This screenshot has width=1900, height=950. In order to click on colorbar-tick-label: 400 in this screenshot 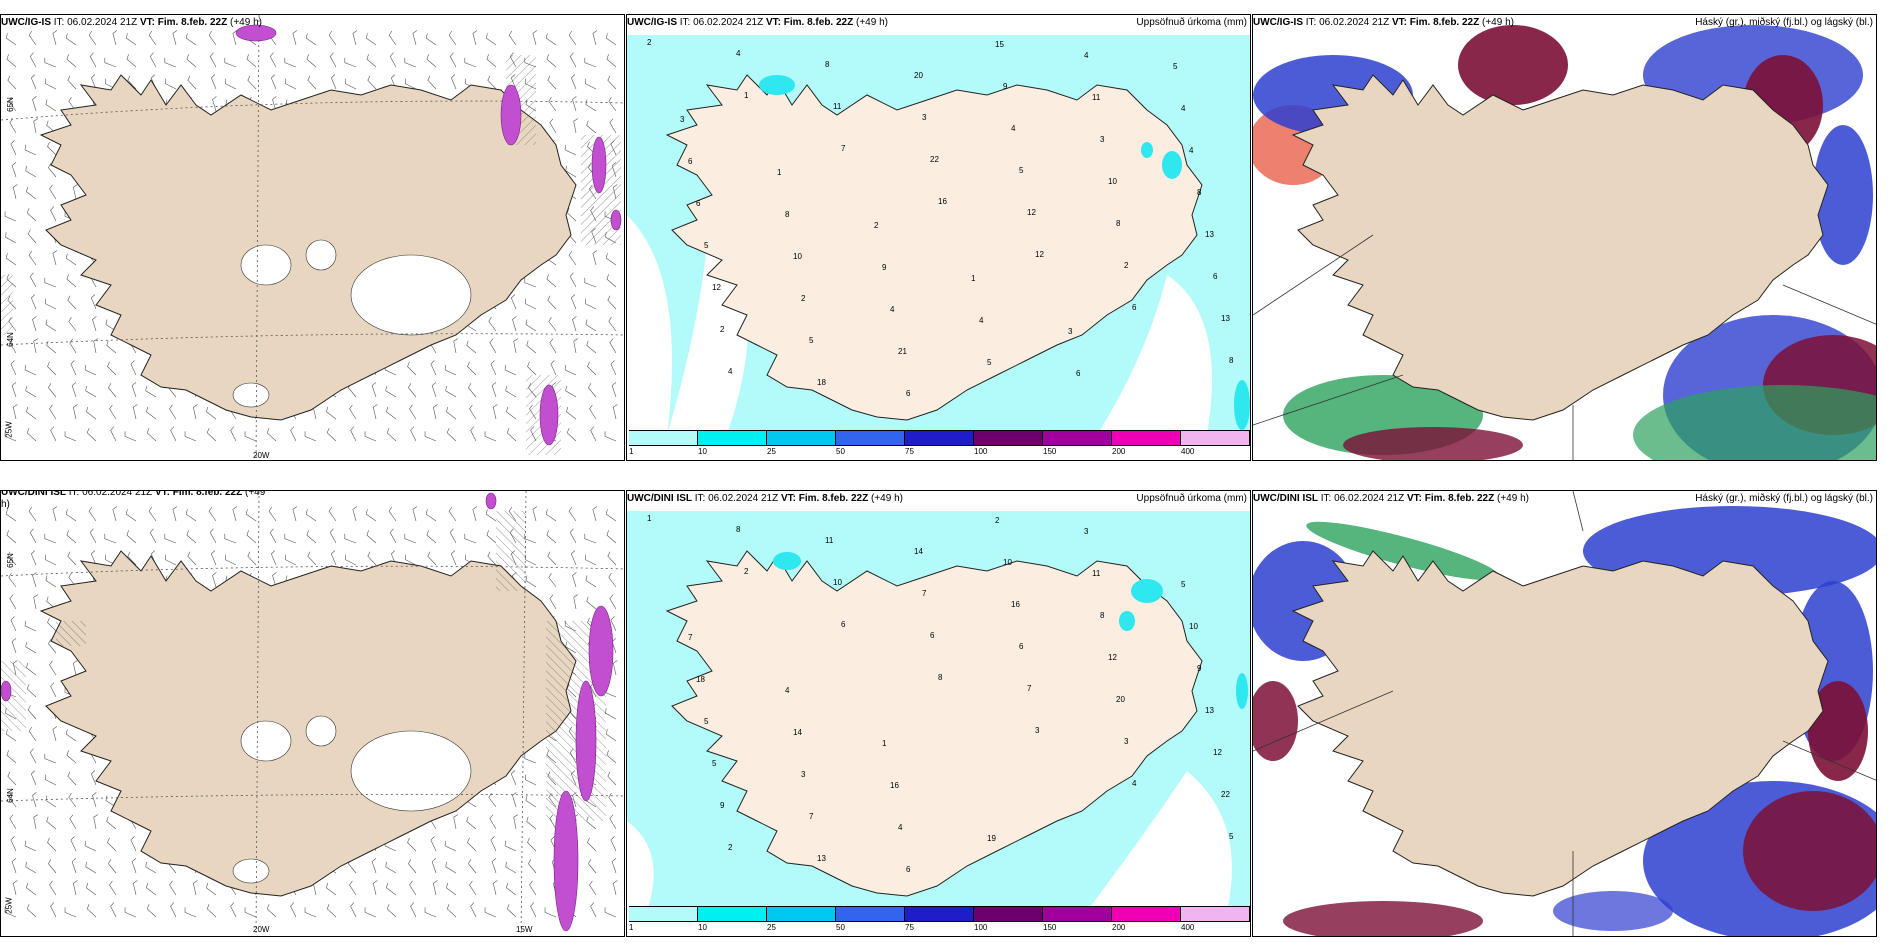, I will do `click(1188, 451)`.